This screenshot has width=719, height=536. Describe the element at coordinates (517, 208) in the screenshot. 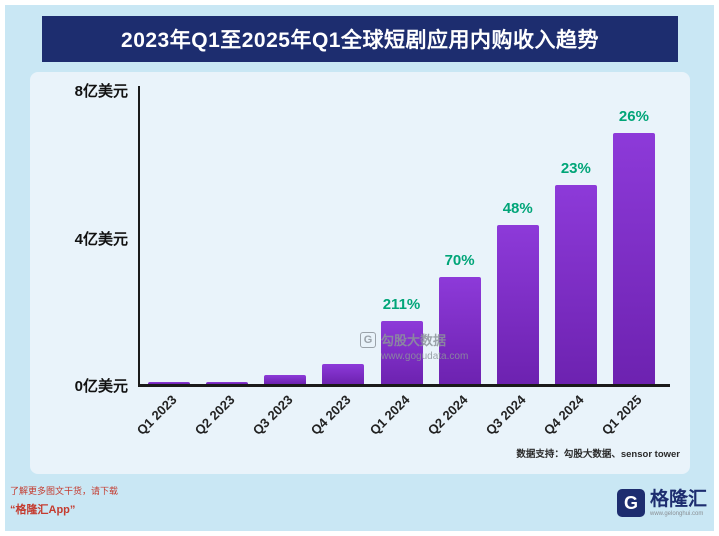

I see `growth-label-q3-2024: 48%` at that location.